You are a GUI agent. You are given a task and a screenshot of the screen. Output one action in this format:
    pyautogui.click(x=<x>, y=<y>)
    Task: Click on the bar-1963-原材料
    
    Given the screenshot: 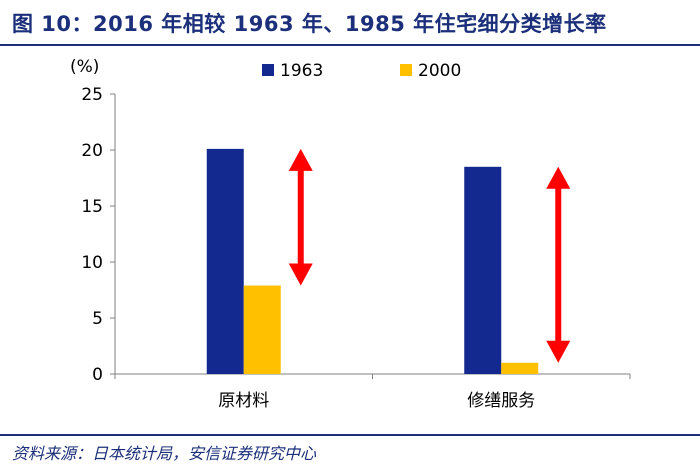 What is the action you would take?
    pyautogui.click(x=225, y=261)
    